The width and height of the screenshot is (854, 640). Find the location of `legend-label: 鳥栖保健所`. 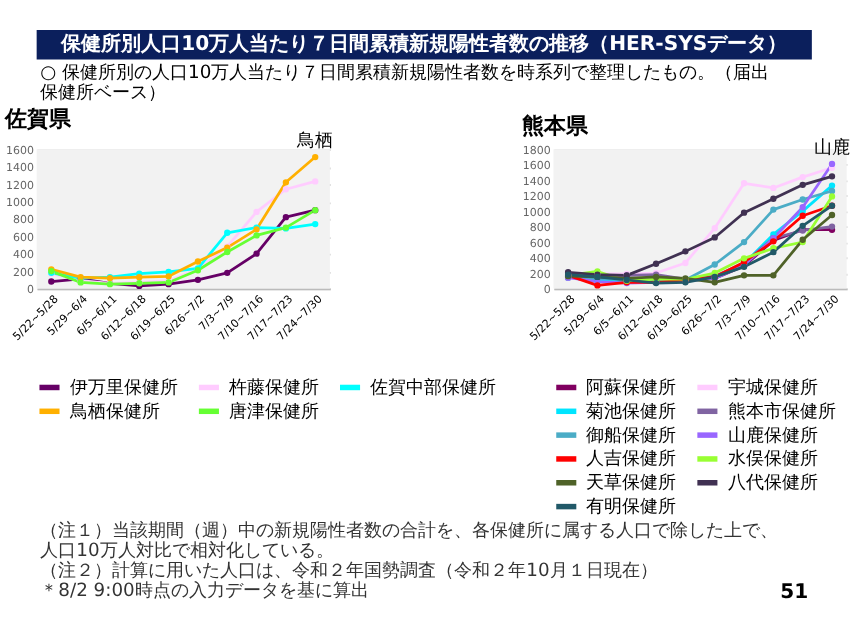

legend-label: 鳥栖保健所 is located at coordinates (113, 411).